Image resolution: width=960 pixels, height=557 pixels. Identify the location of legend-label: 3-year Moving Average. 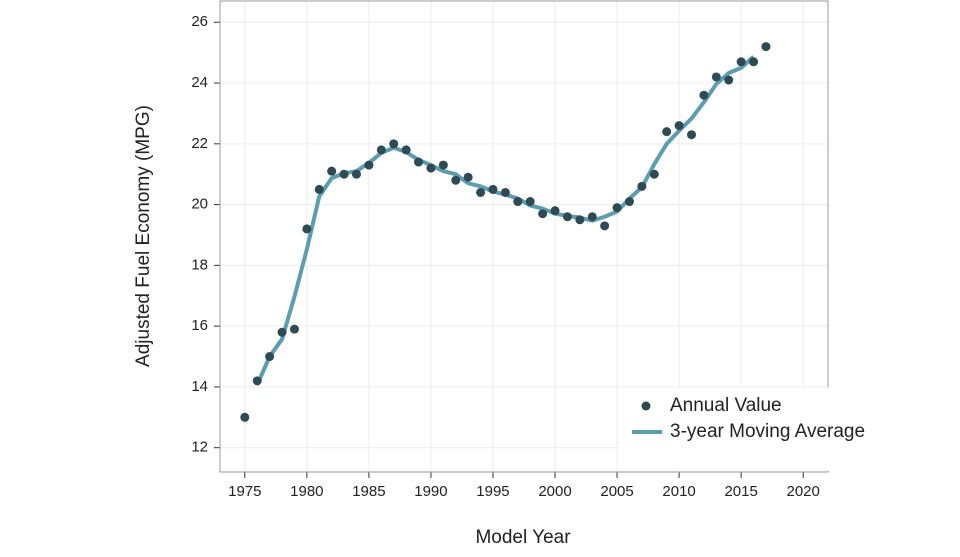
(767, 431).